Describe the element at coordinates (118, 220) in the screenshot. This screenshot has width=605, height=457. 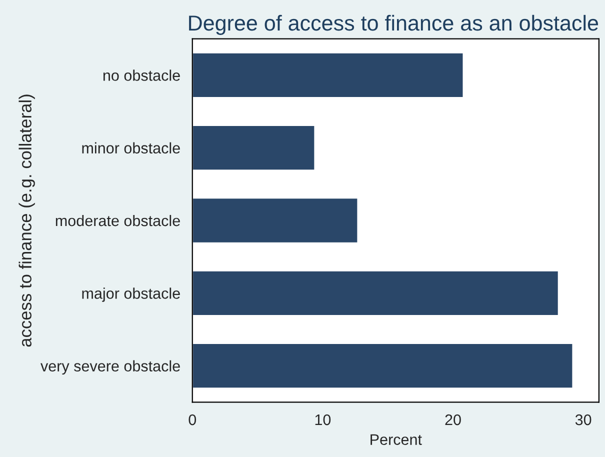
I see `y-tick-label: moderate obstacle` at that location.